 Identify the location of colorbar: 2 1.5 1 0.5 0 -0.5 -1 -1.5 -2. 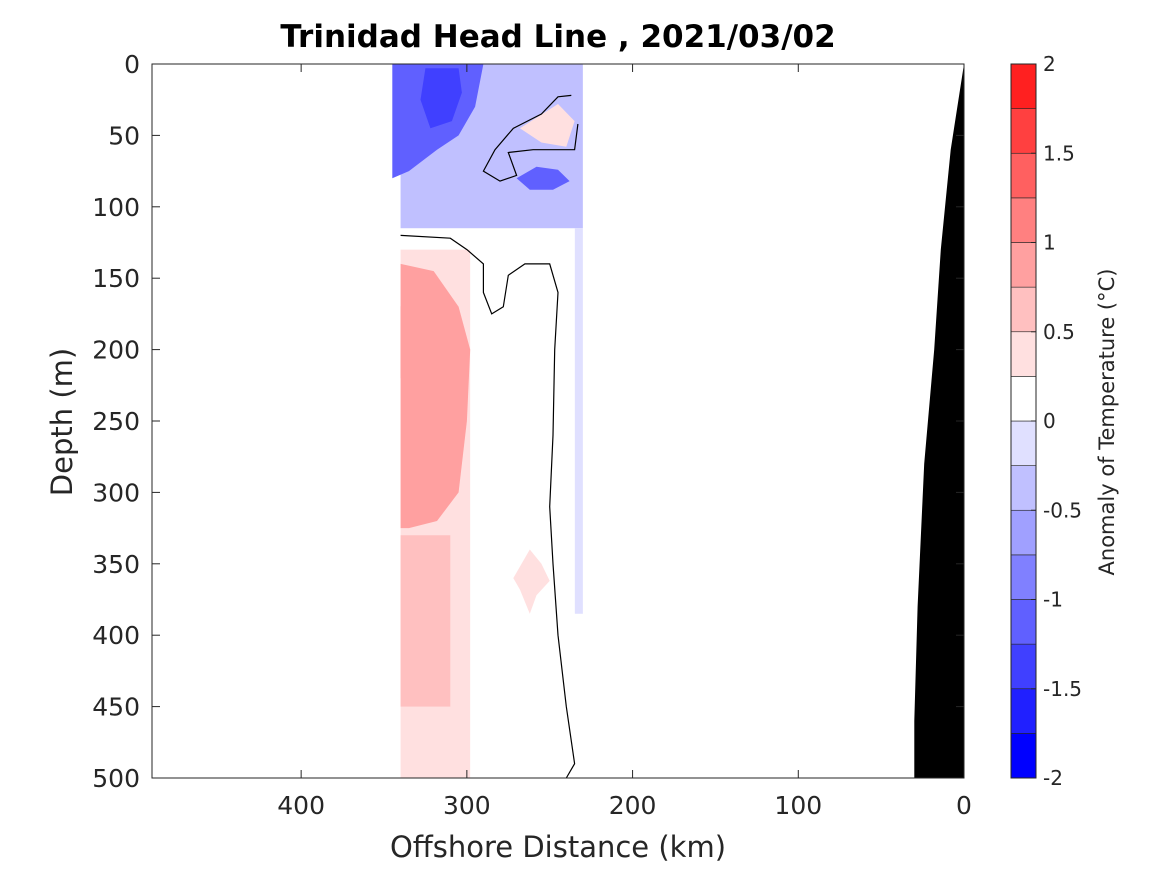
(1046, 421).